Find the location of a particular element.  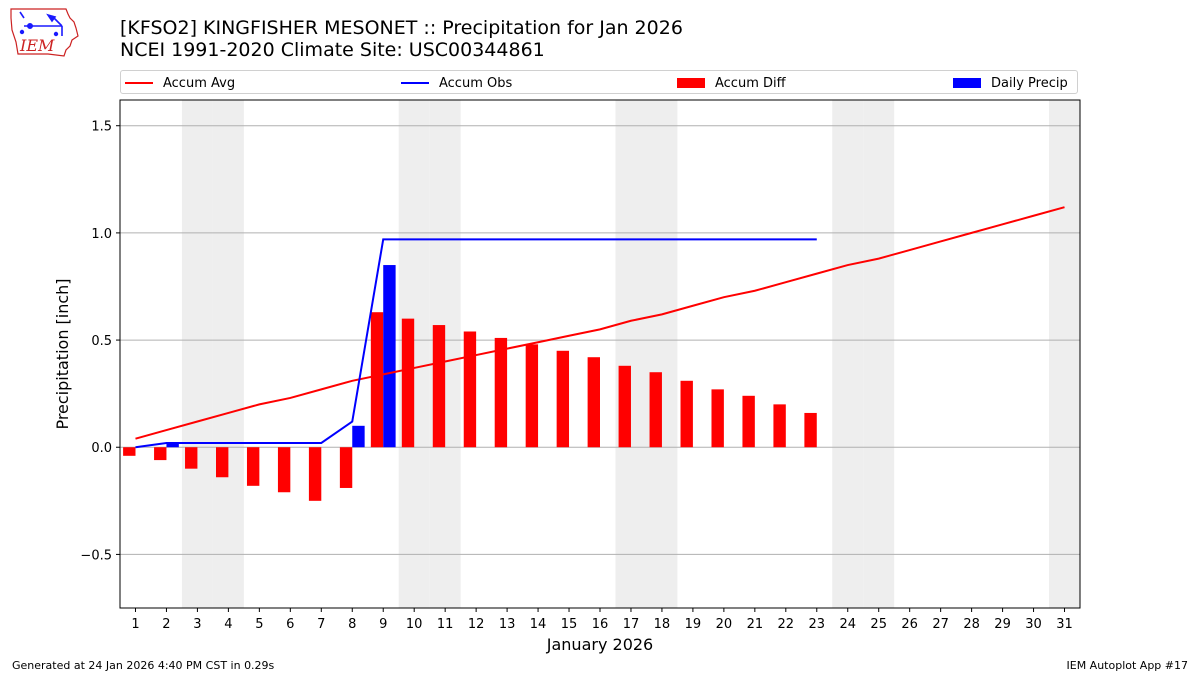

y-tick-label: 0.5 is located at coordinates (101, 341).